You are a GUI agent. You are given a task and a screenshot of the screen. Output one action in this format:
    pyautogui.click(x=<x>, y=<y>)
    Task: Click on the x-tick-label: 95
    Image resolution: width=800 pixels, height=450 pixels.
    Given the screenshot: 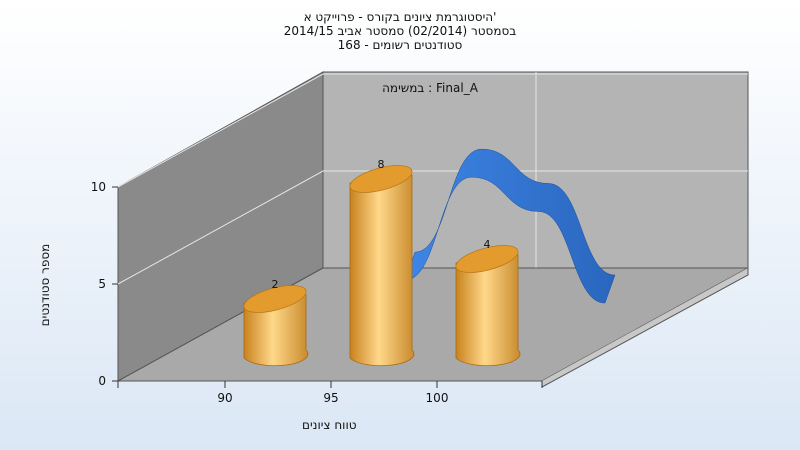 What is the action you would take?
    pyautogui.click(x=330, y=398)
    